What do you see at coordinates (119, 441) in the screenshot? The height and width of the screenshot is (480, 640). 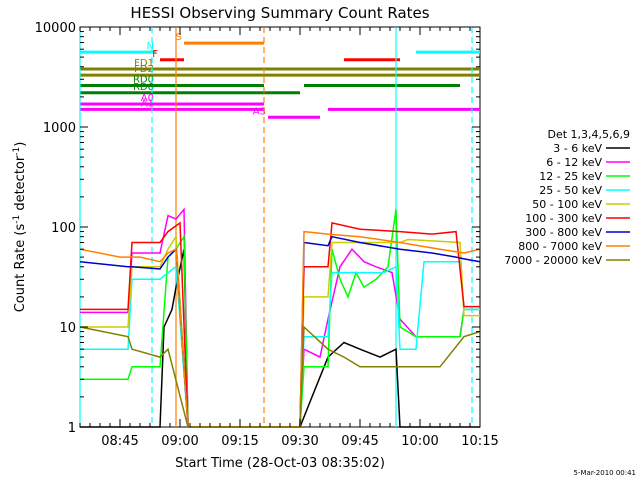 I see `x-tick-label: 08:45` at bounding box center [119, 441].